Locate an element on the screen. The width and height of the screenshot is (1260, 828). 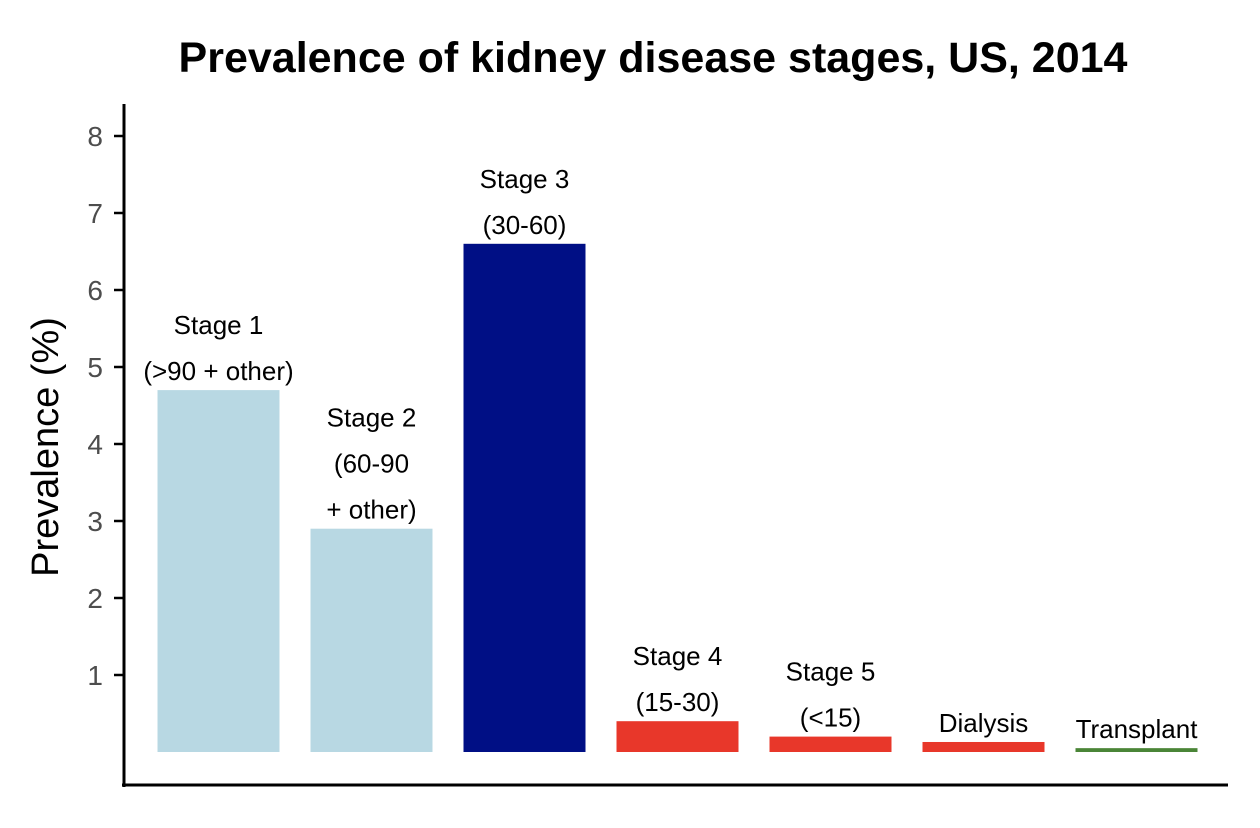
bar-label: Stage 3 is located at coordinates (525, 179).